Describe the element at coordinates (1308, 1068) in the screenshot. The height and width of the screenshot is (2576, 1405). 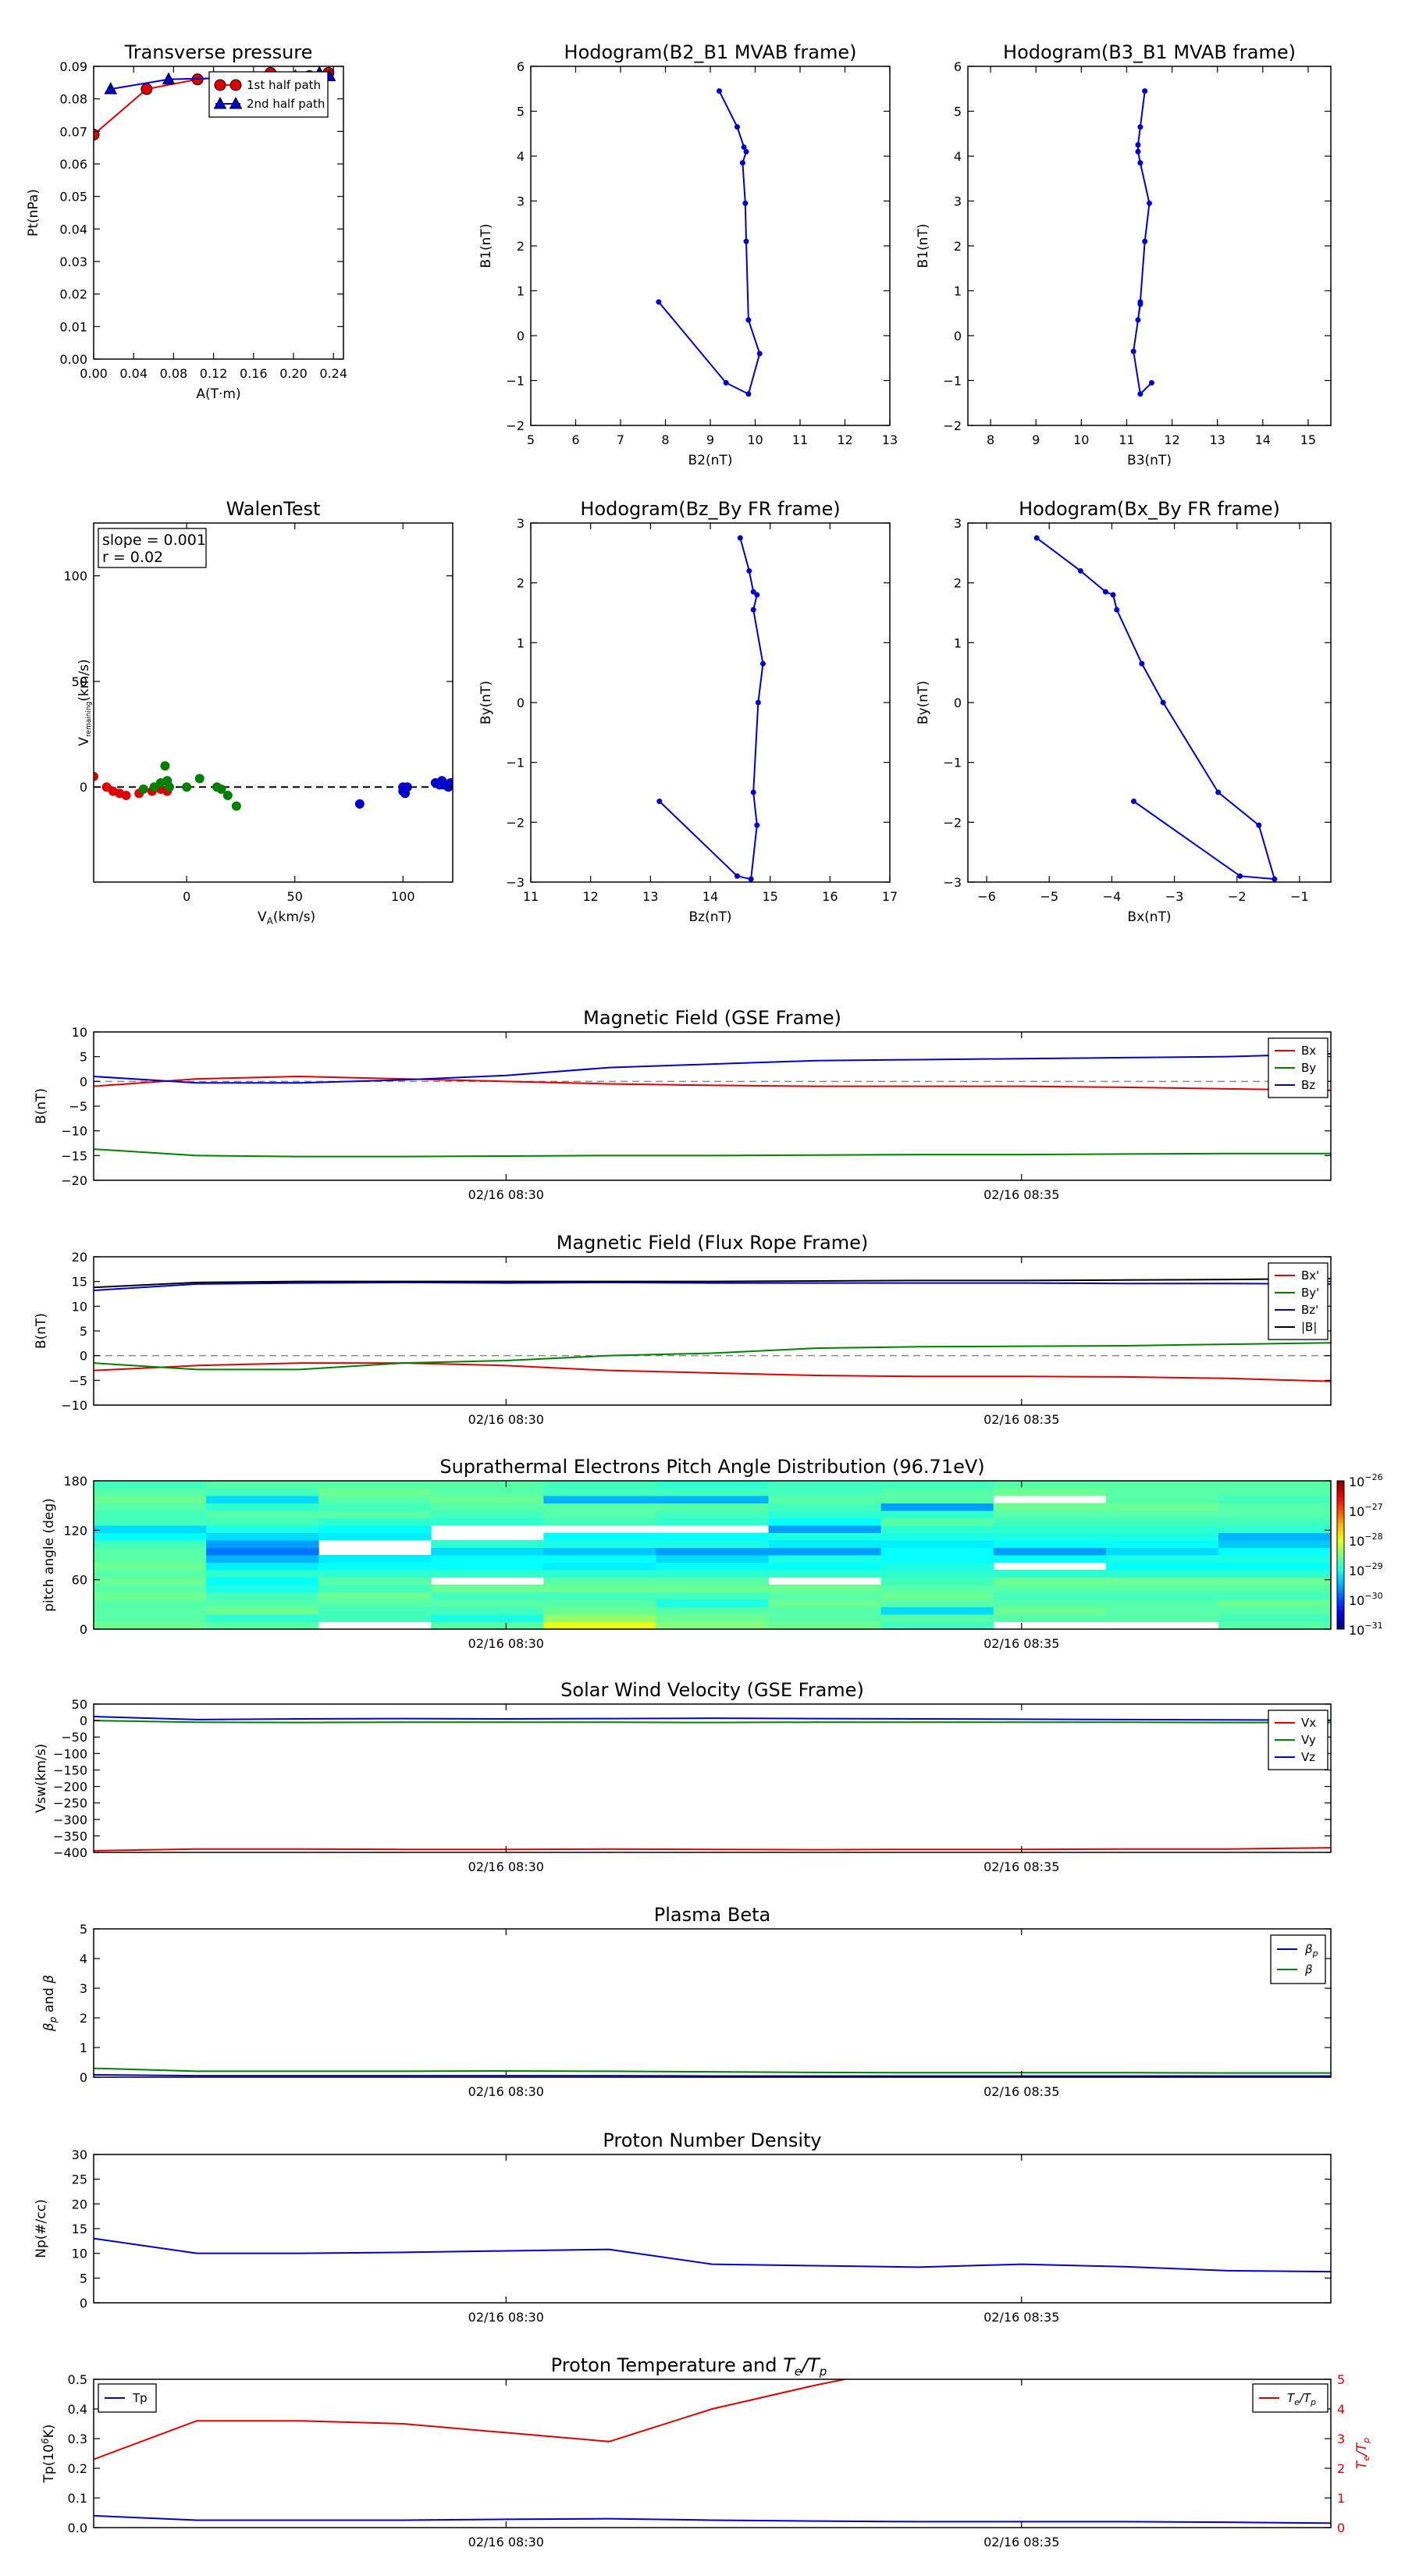
I see `legend-label: By` at that location.